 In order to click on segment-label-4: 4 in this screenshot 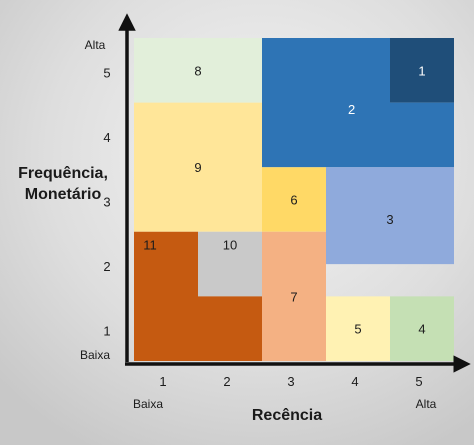, I will do `click(421, 329)`.